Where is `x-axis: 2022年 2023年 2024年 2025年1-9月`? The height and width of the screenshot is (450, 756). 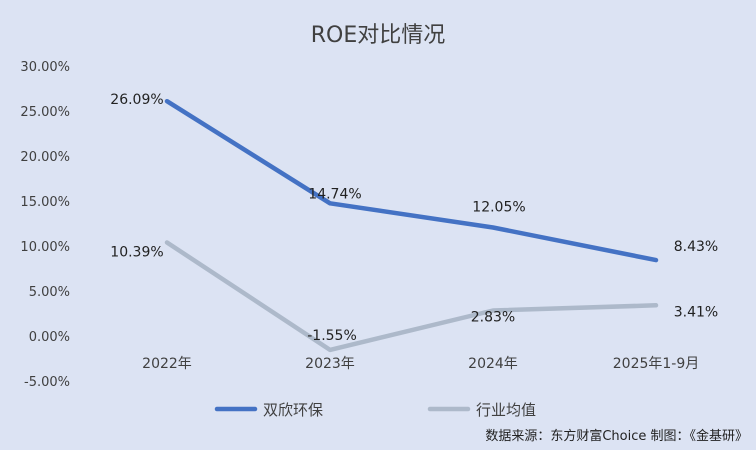 x-axis: 2022年 2023年 2024年 2025年1-9月 is located at coordinates (420, 364).